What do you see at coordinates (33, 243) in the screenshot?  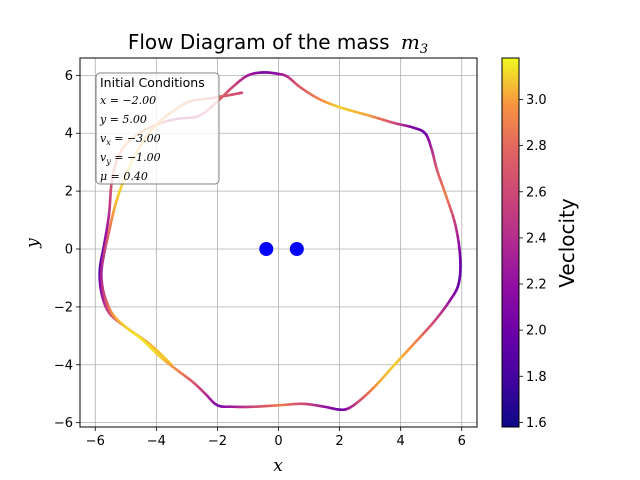 I see `y-axis-label: y` at bounding box center [33, 243].